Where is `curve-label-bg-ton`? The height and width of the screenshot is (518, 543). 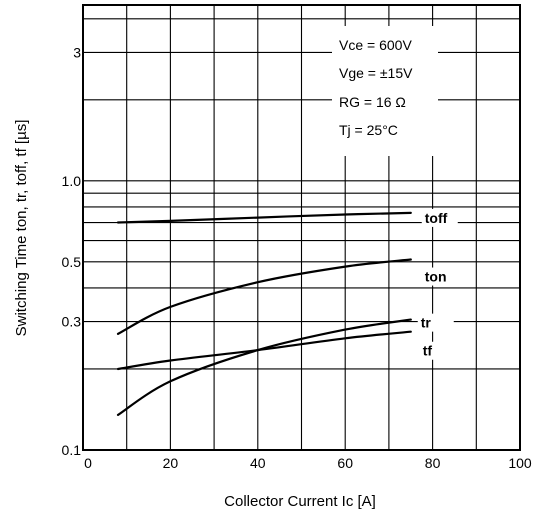
curve-label-bg-ton is located at coordinates (439, 276).